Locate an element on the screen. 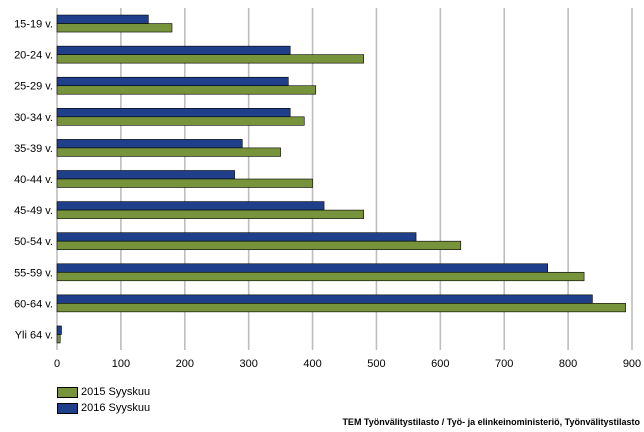 The height and width of the screenshot is (432, 644). category-label-9: 60-64 v. is located at coordinates (33, 304).